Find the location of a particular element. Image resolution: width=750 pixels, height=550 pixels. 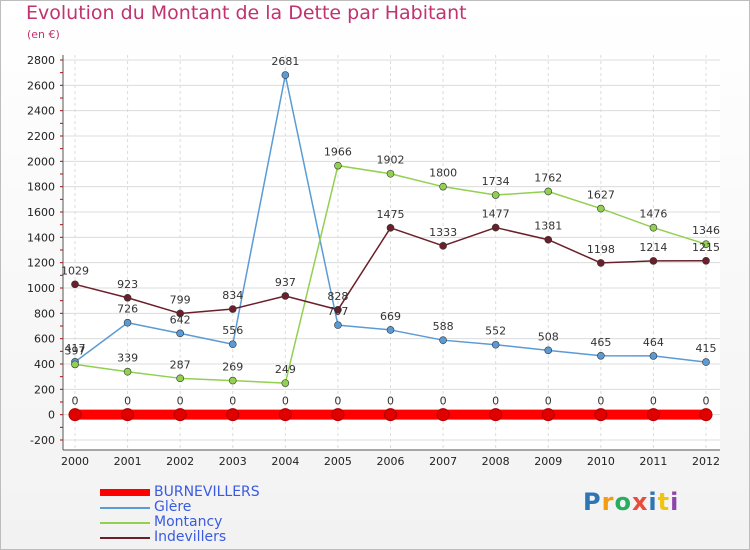

data-label-indevillers: 1215 is located at coordinates (706, 247).